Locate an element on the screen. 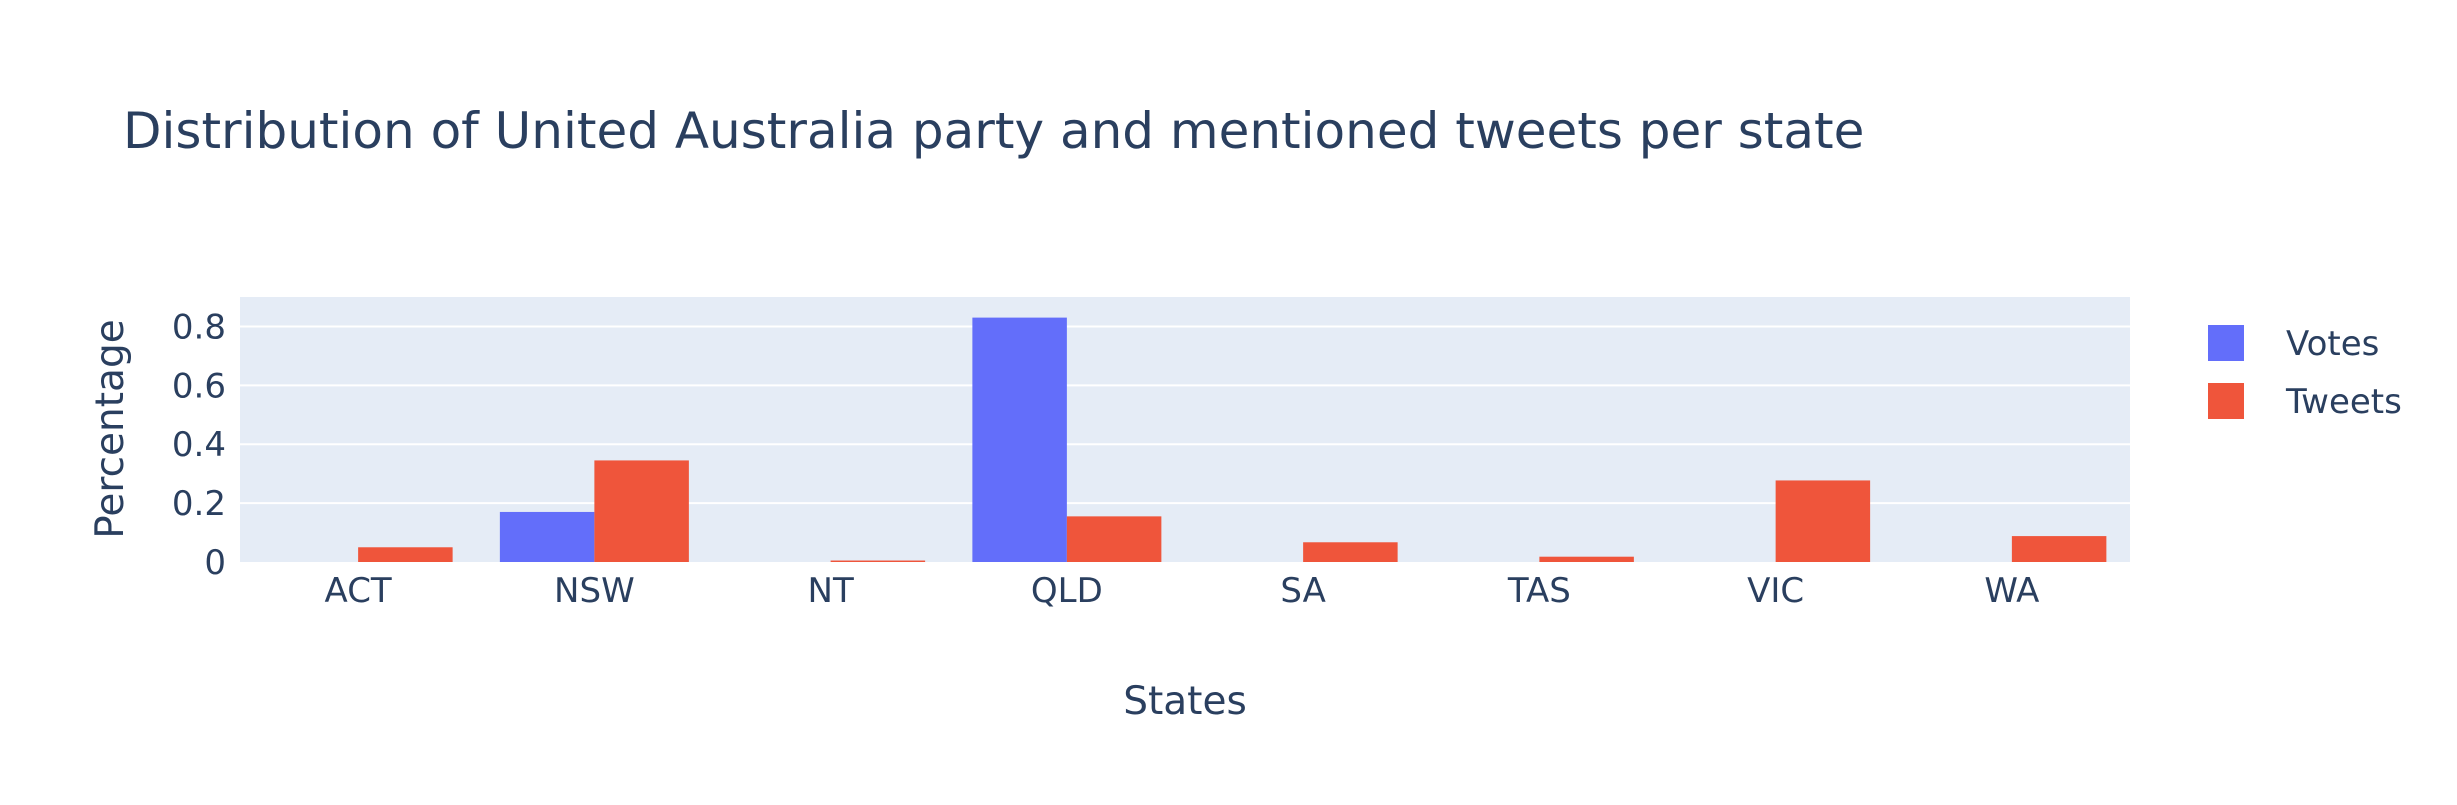 Image resolution: width=2457 pixels, height=805 pixels. y-axis-tick-labels: 0 0.2 0.4 0.6 0.8 is located at coordinates (199, 445).